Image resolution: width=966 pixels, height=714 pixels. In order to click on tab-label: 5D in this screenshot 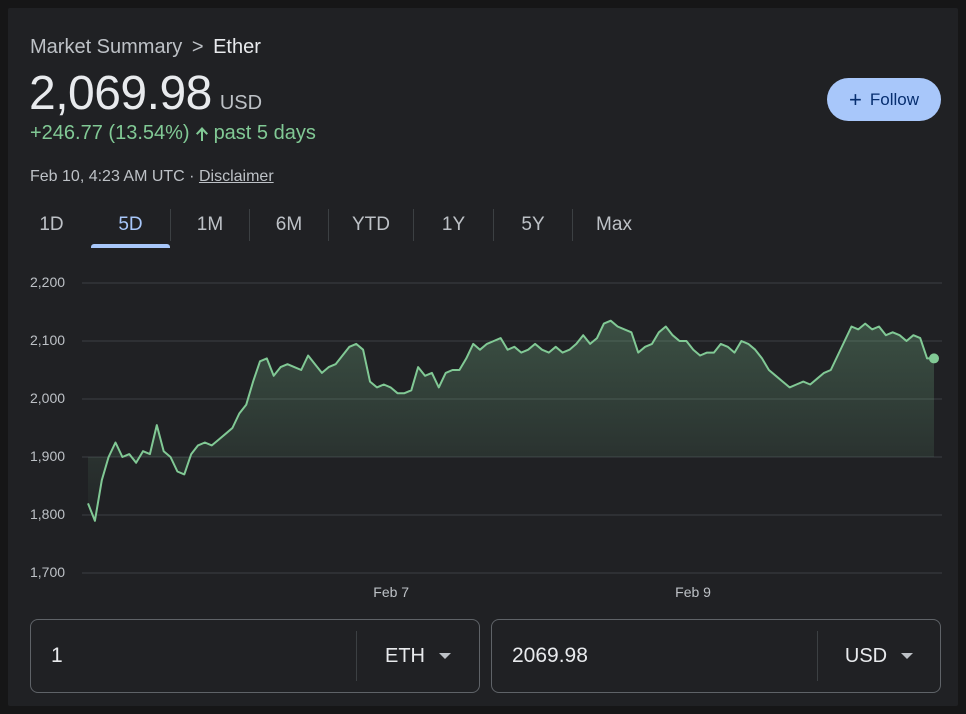, I will do `click(130, 224)`.